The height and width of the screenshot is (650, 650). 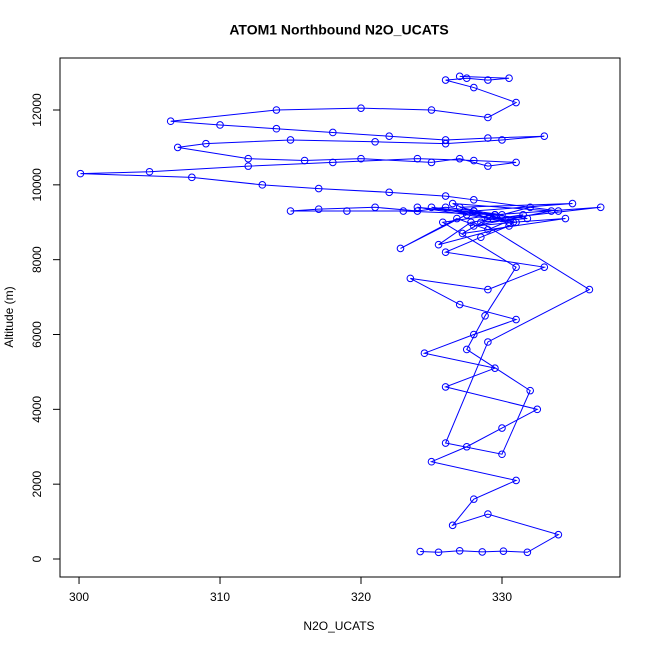 What do you see at coordinates (37, 558) in the screenshot?
I see `y-tick-label: 0` at bounding box center [37, 558].